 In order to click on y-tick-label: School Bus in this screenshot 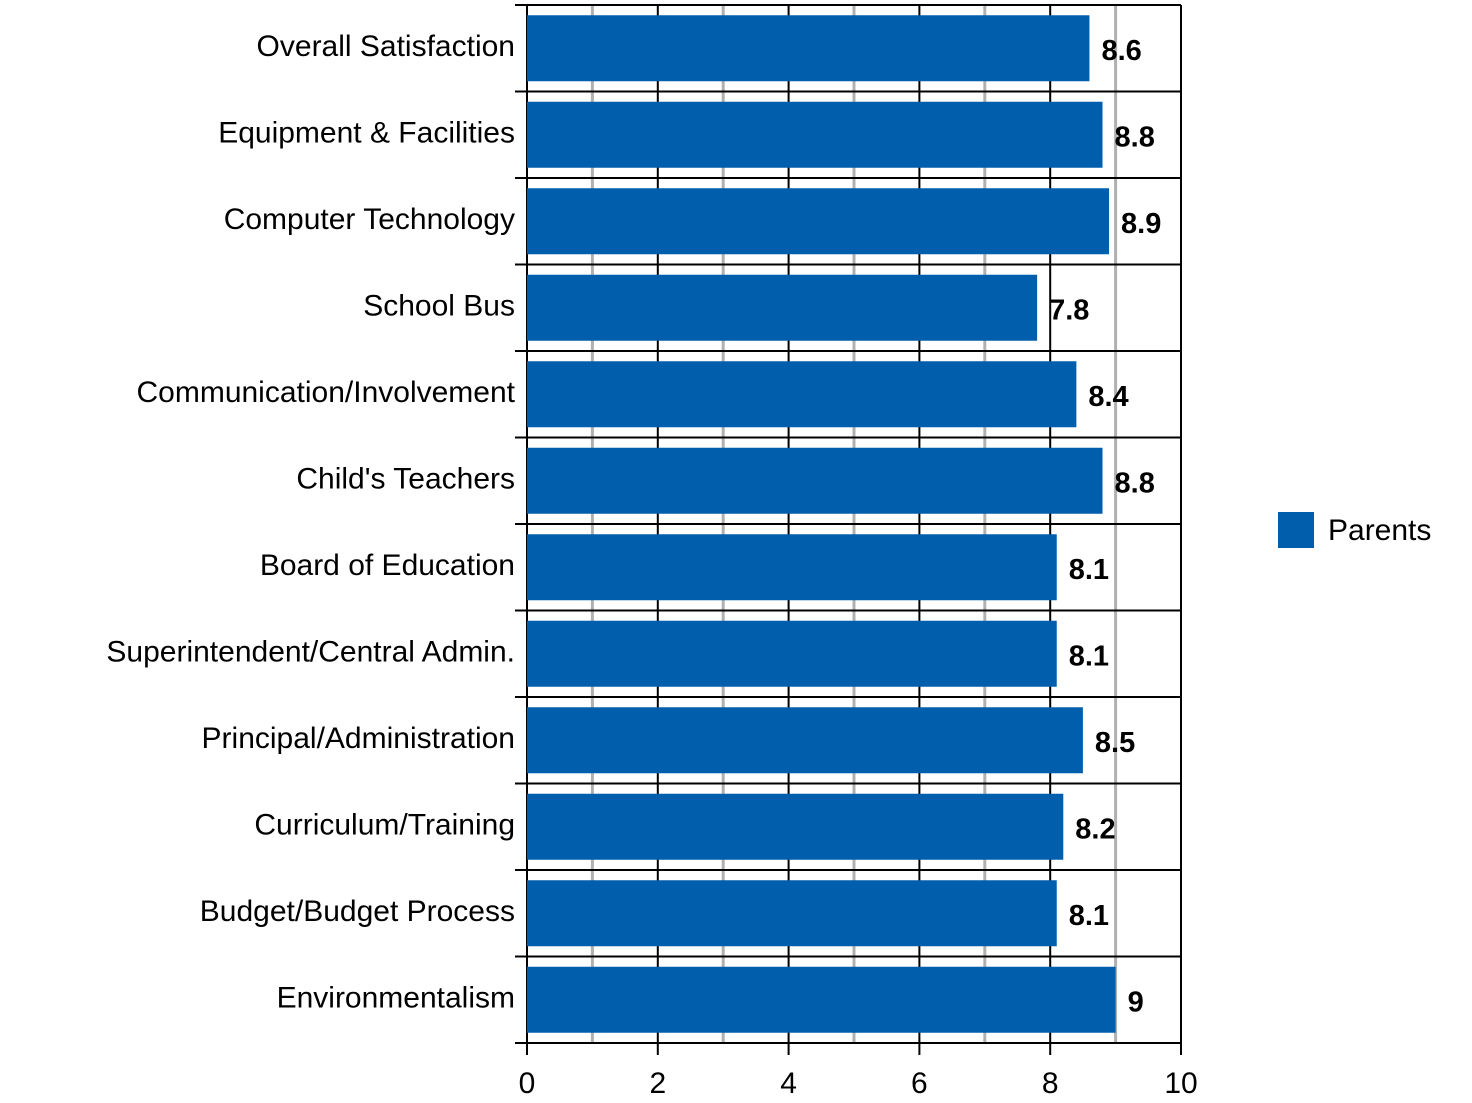, I will do `click(439, 306)`.